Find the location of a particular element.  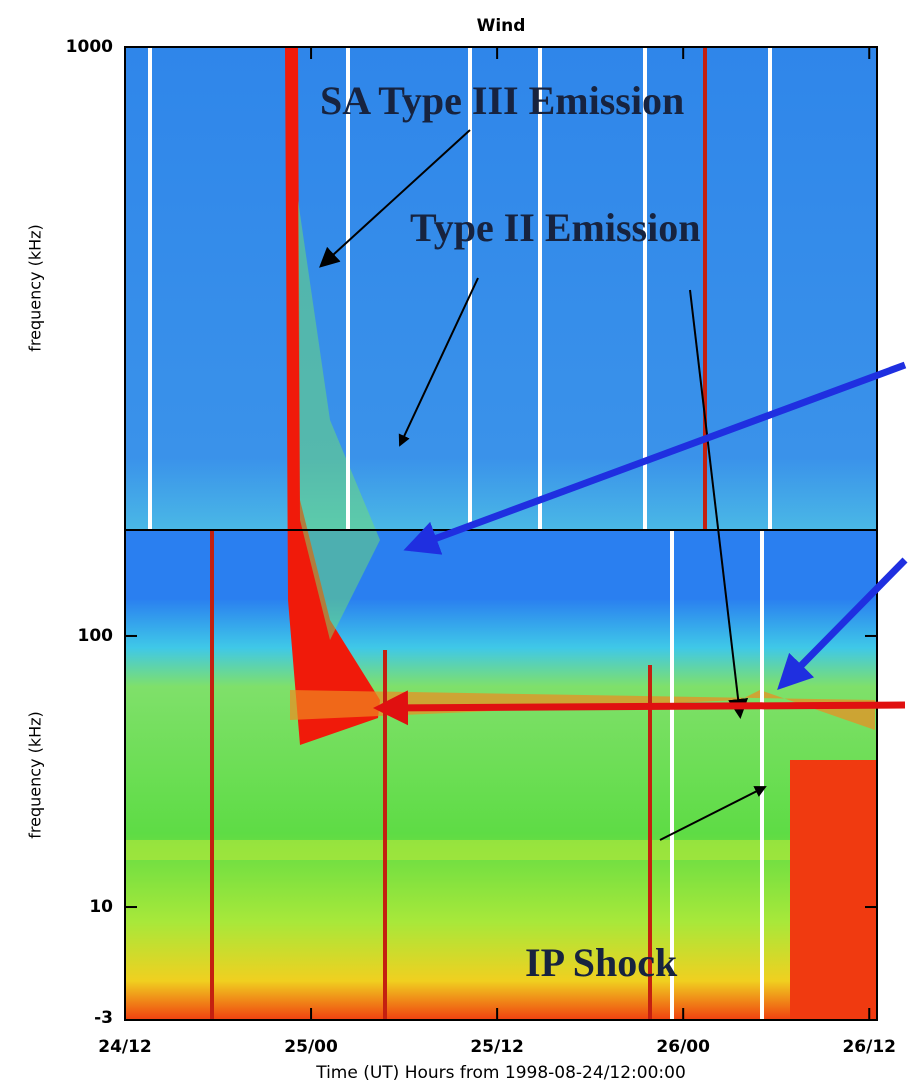

y-tick-label: 1000 is located at coordinates (89, 47).